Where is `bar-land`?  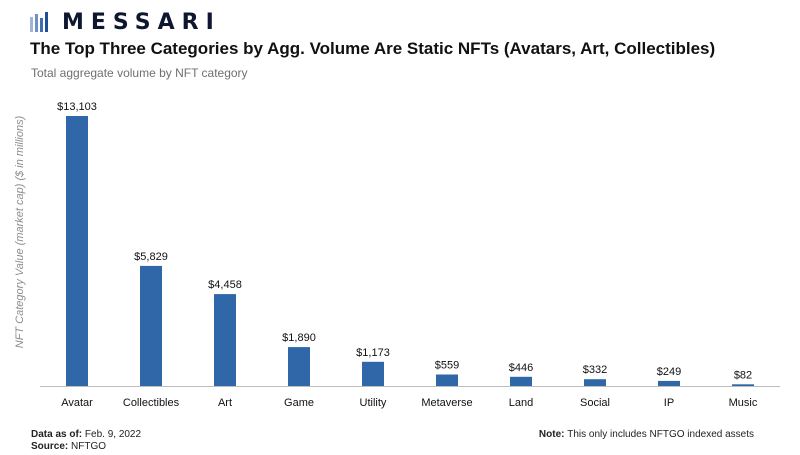 bar-land is located at coordinates (521, 381).